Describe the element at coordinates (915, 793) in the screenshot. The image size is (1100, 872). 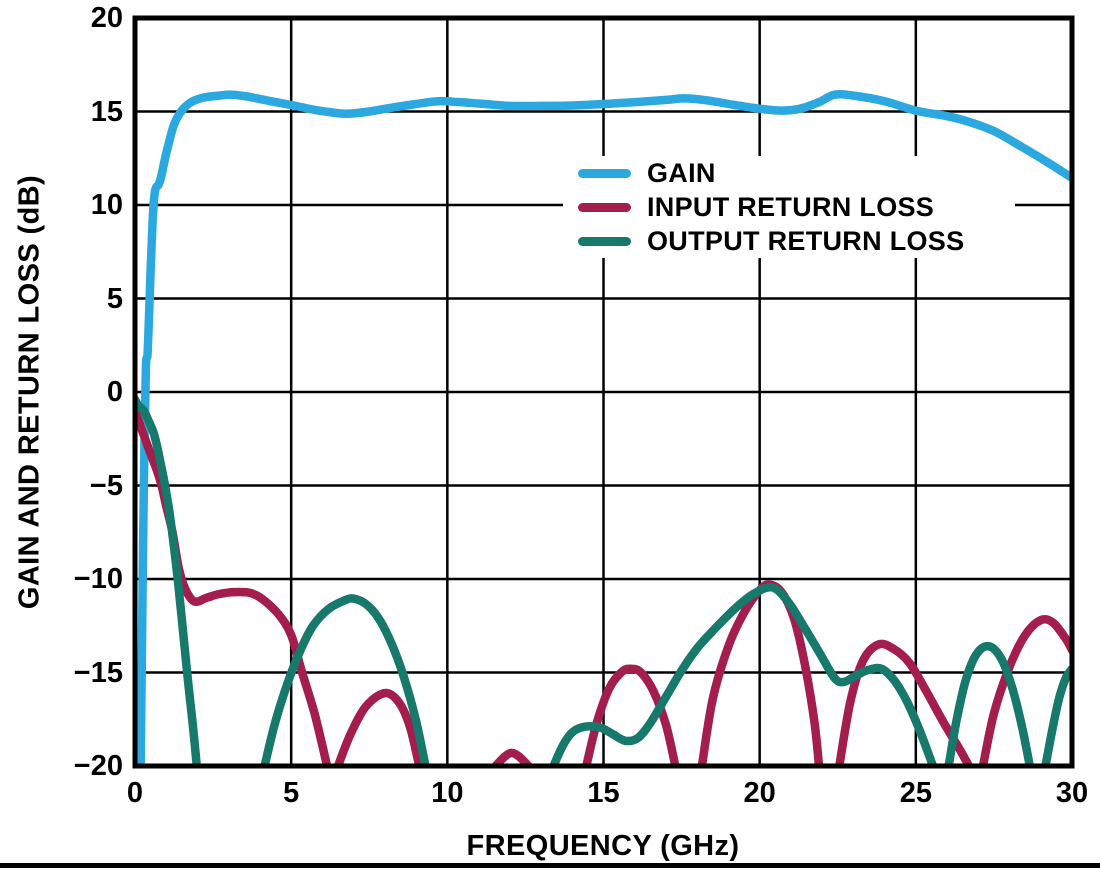
I see `x-tick-label: 25` at that location.